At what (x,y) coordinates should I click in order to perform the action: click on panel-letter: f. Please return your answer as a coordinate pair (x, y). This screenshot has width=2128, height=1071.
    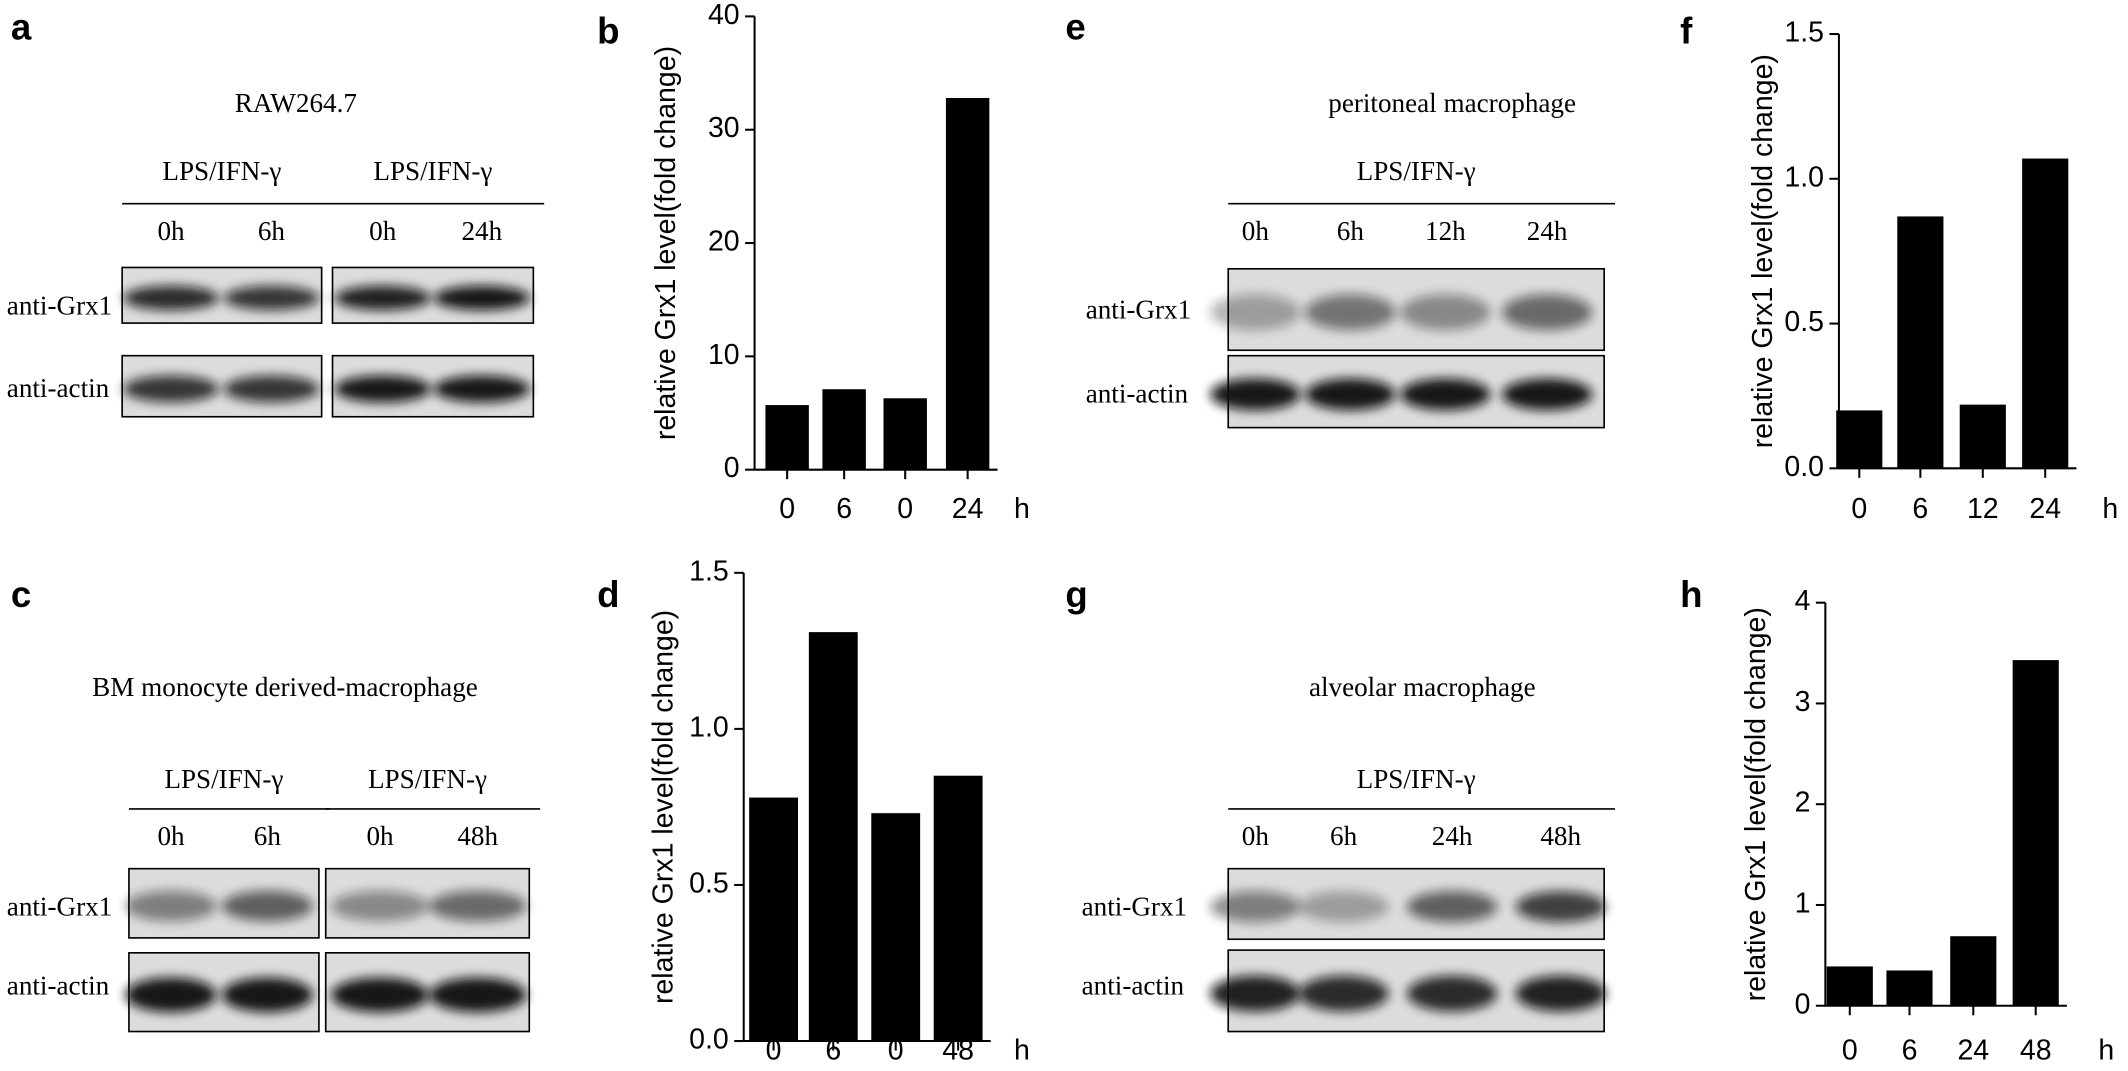
    Looking at the image, I should click on (1686, 31).